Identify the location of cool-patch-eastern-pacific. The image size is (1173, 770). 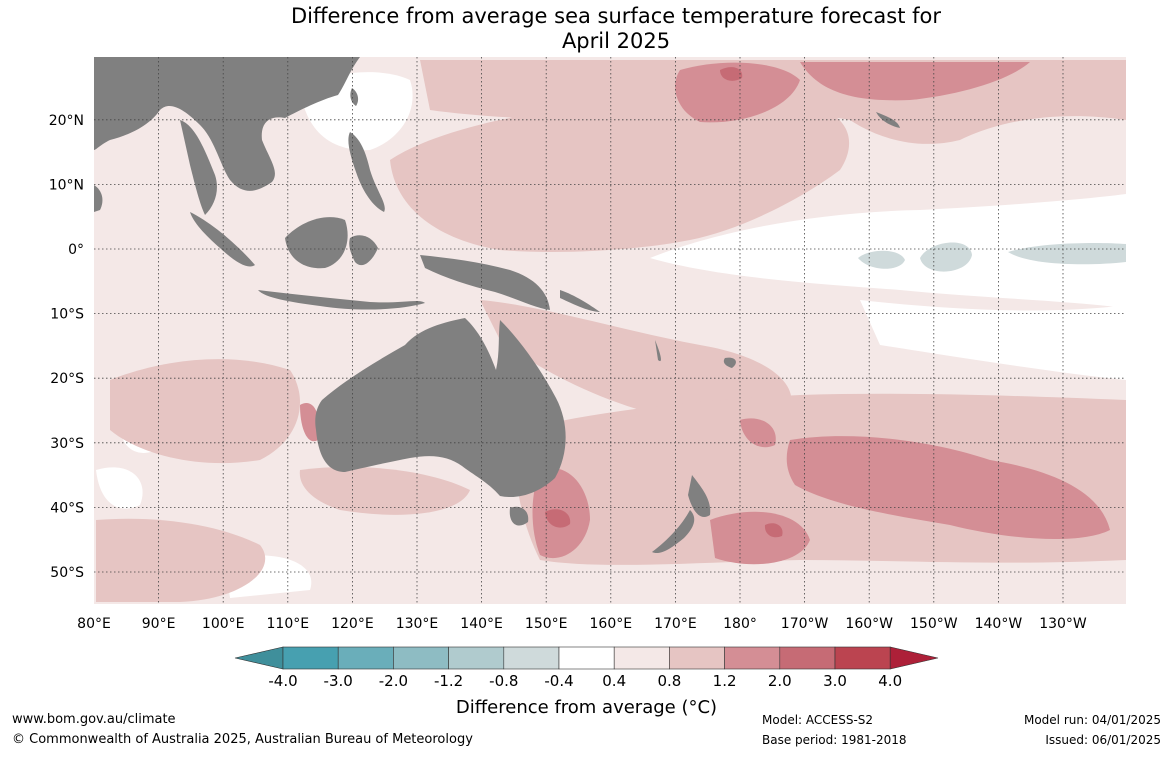
(1067, 253).